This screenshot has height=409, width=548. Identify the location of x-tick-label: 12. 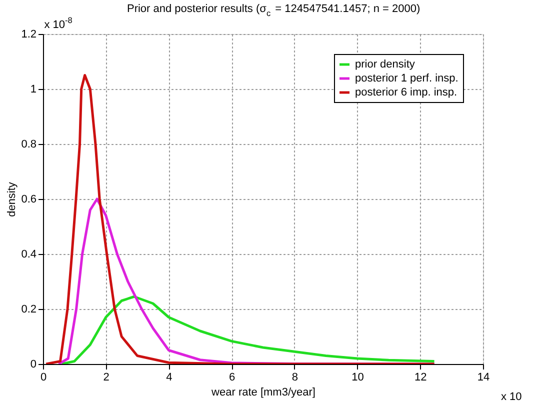
(420, 378).